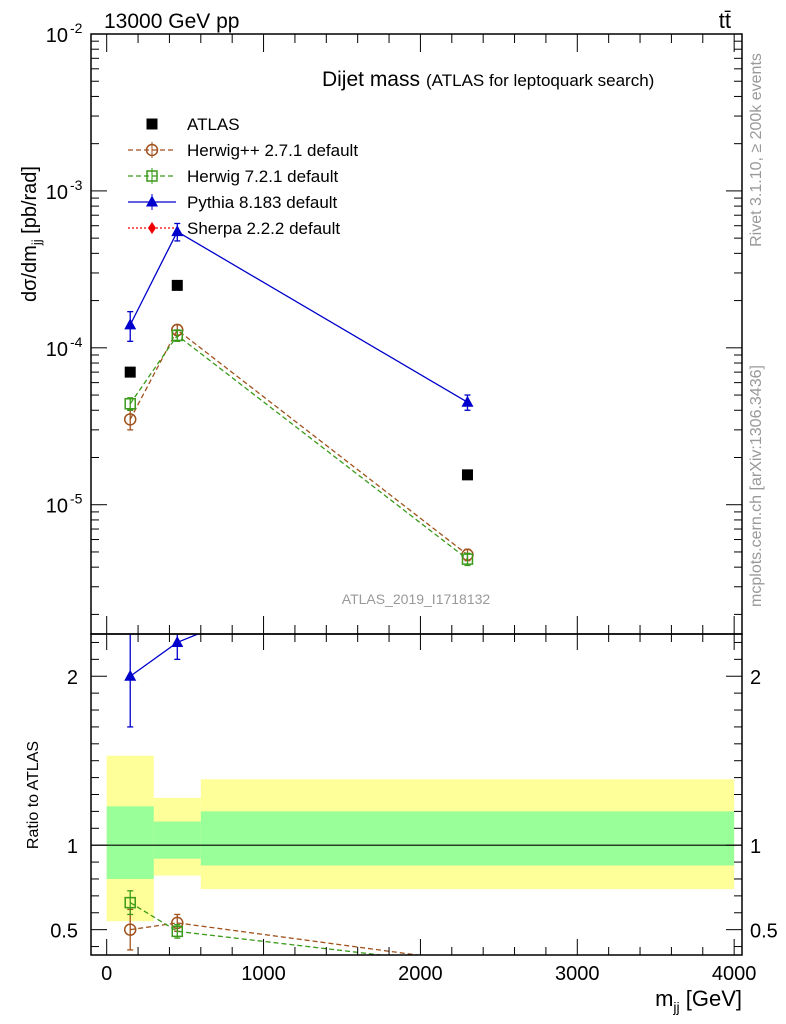 The width and height of the screenshot is (786, 1024). Describe the element at coordinates (76, 185) in the screenshot. I see `y-tick-exponent: -3` at that location.